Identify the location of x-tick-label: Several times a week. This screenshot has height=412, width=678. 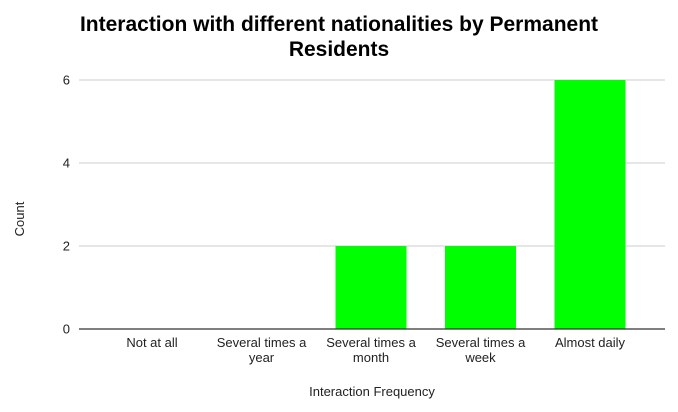
(481, 350).